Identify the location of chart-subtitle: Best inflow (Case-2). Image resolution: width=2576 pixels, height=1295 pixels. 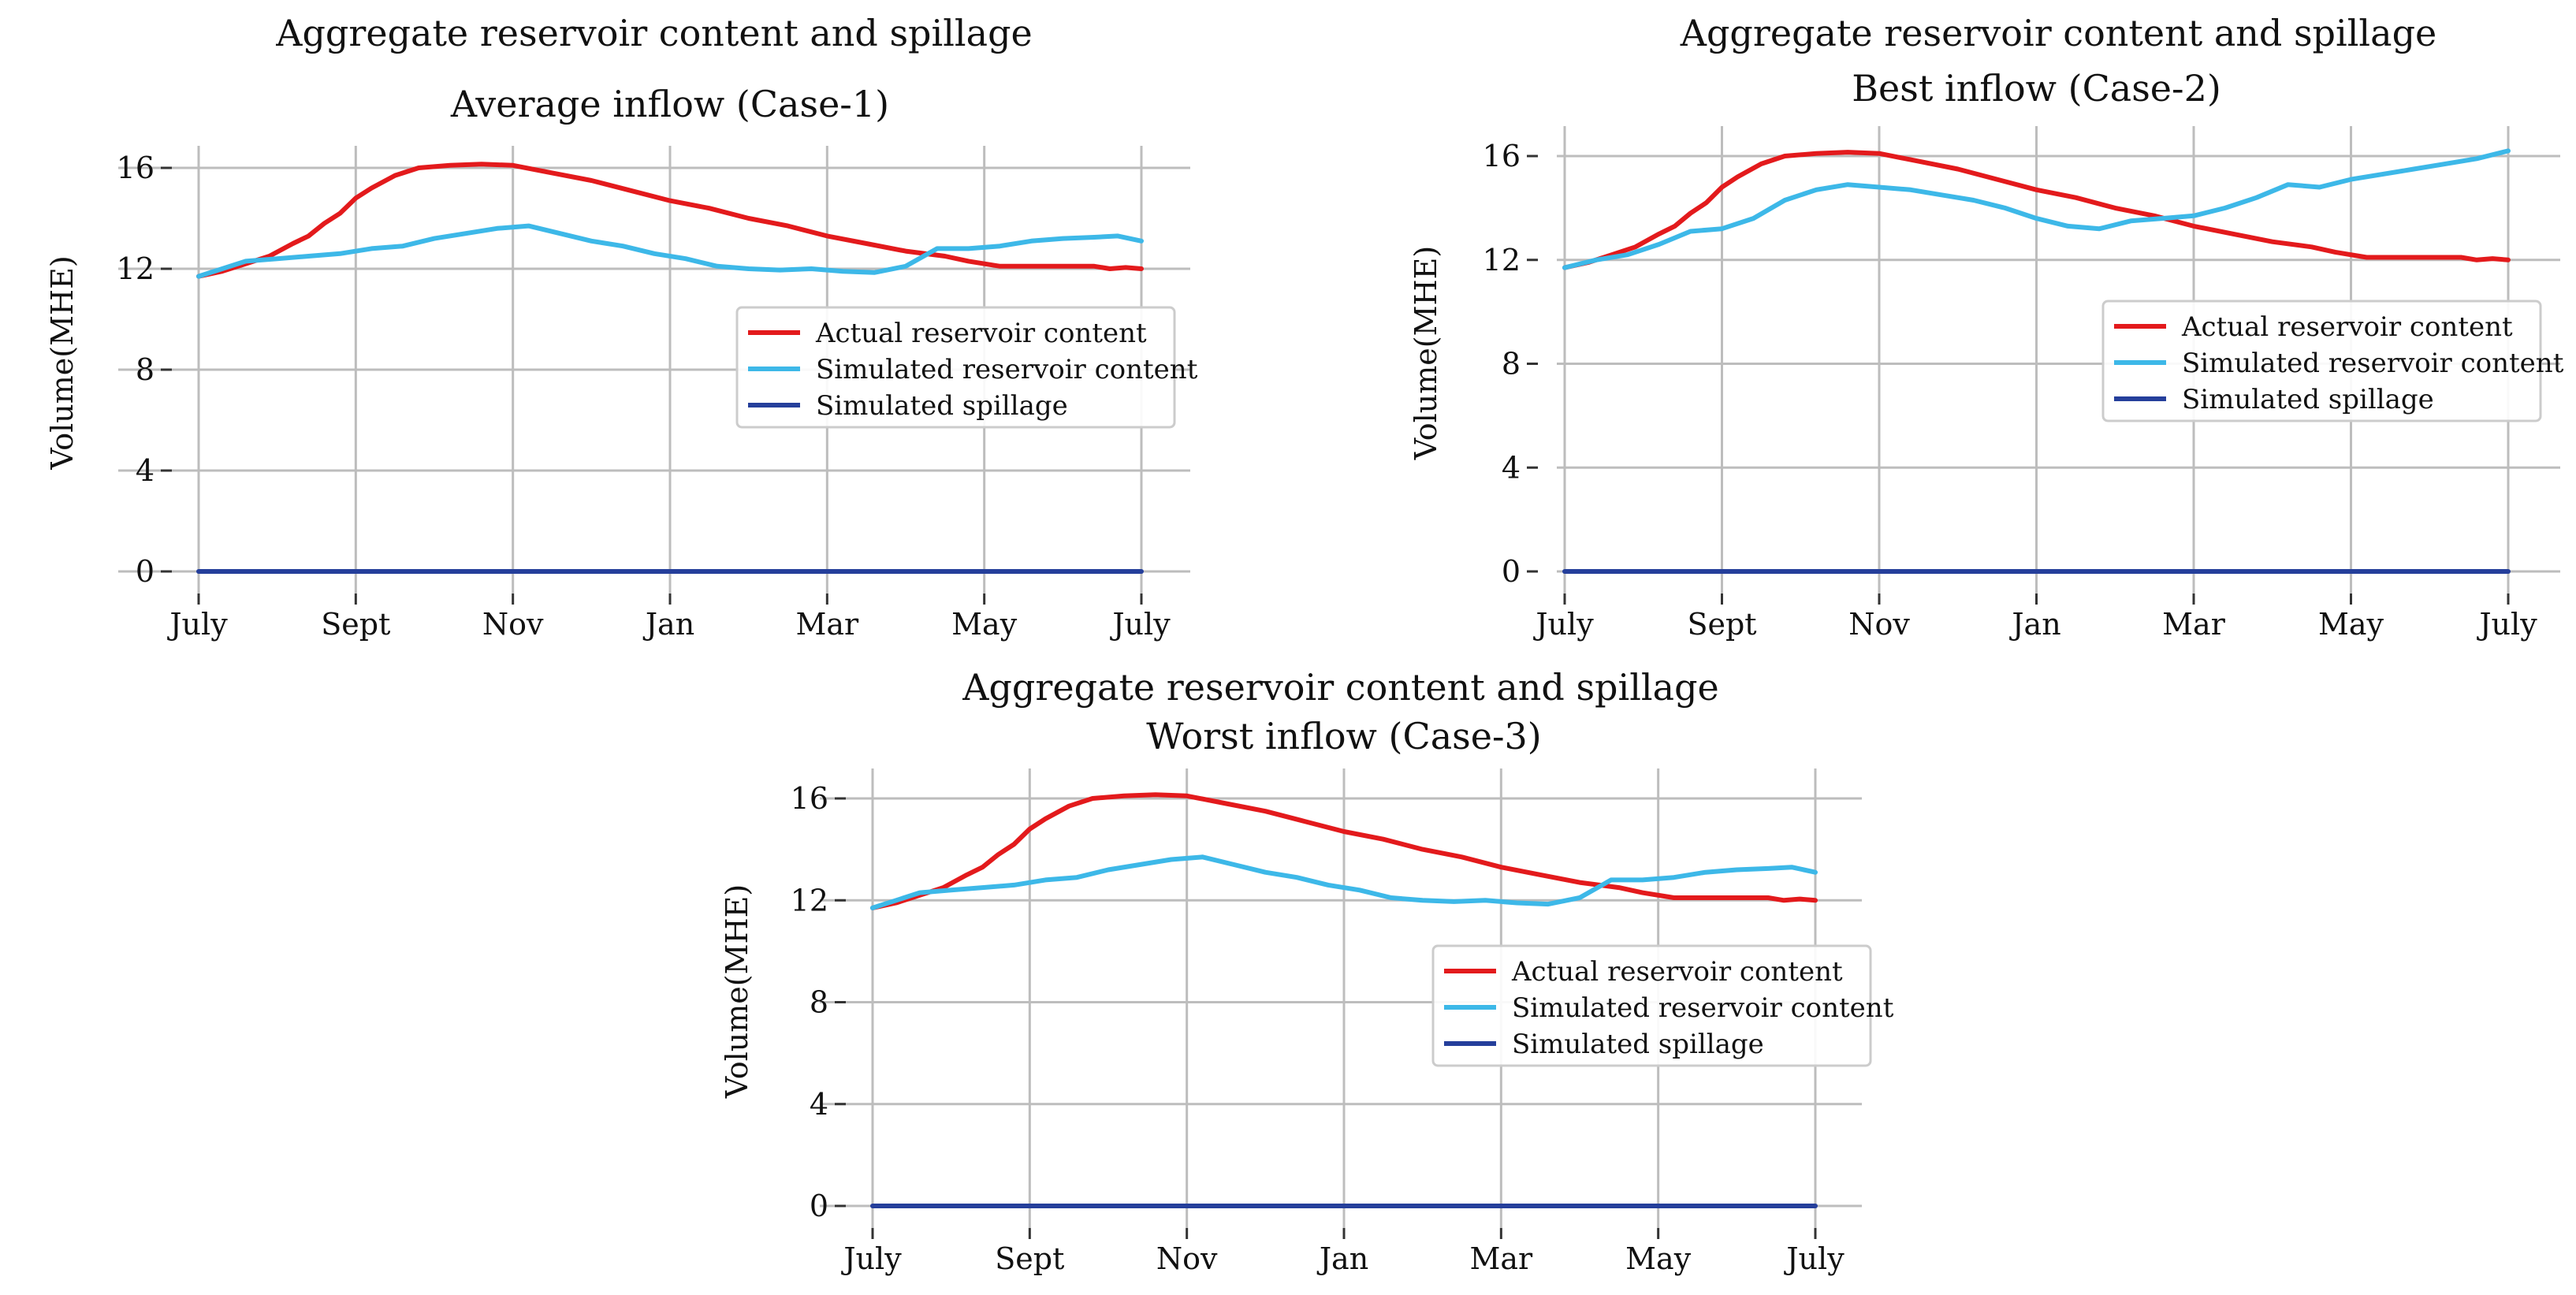
(2036, 88).